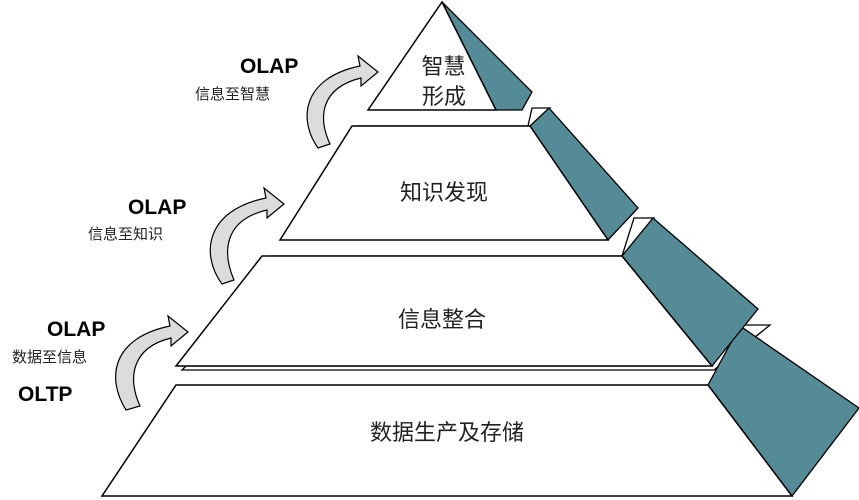 Image resolution: width=859 pixels, height=500 pixels. I want to click on tier-info-front-face, so click(444, 311).